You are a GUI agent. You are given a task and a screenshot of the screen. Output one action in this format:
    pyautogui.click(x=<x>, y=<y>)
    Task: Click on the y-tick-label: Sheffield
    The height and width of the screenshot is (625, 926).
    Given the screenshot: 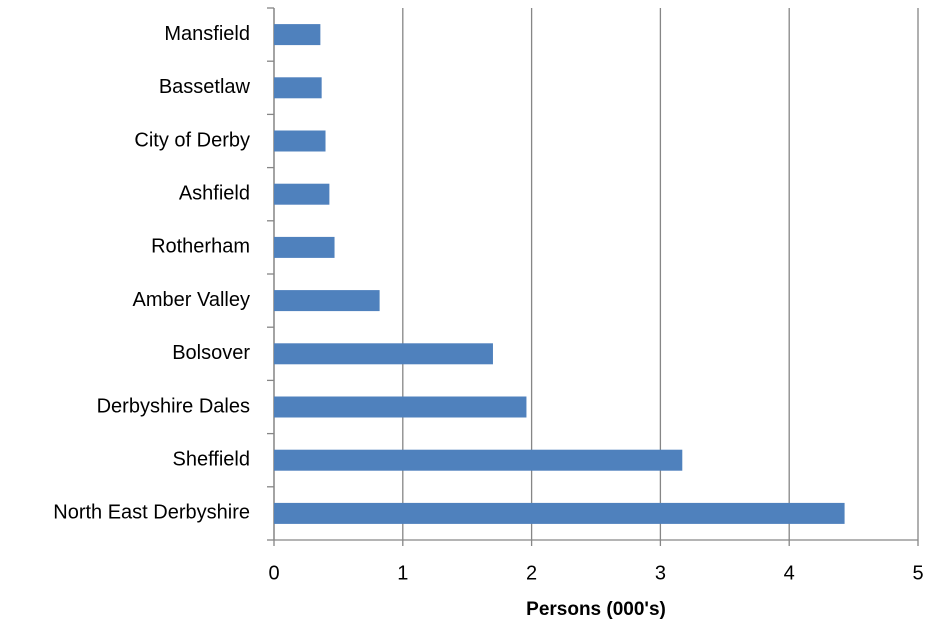 What is the action you would take?
    pyautogui.click(x=211, y=459)
    